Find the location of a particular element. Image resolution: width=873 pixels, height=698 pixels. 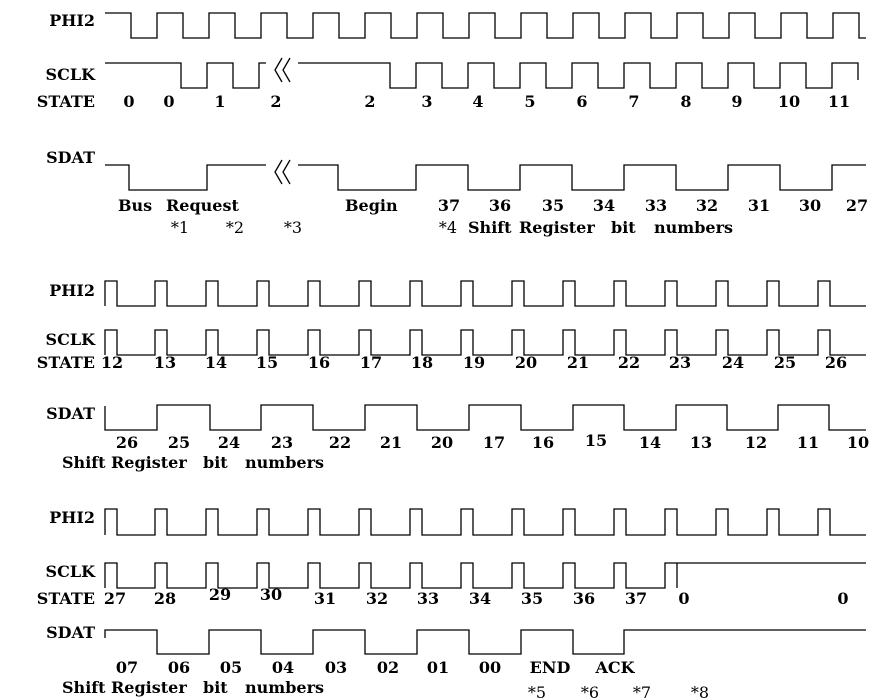

sdat-bit: 26 is located at coordinates (127, 442).